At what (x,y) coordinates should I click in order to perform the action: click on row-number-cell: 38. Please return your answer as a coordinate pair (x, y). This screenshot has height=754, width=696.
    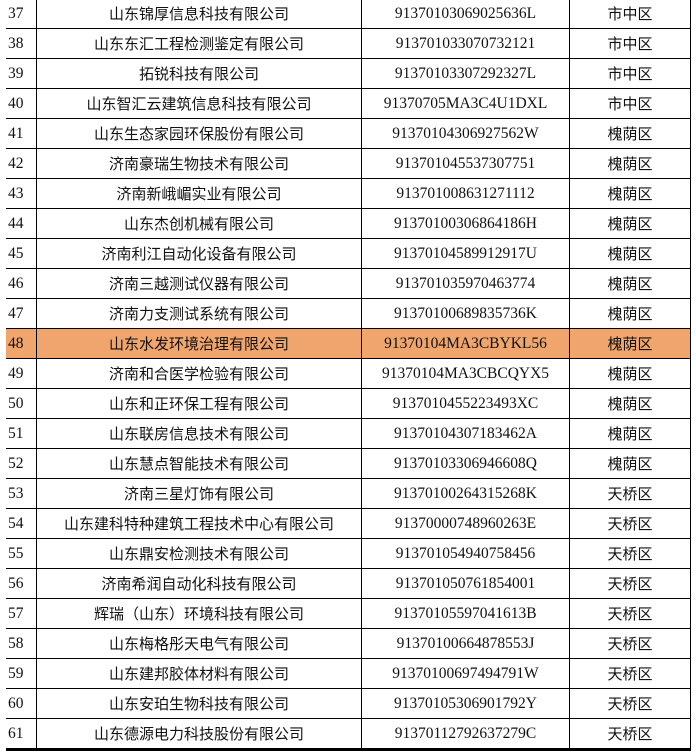
    Looking at the image, I should click on (21, 43).